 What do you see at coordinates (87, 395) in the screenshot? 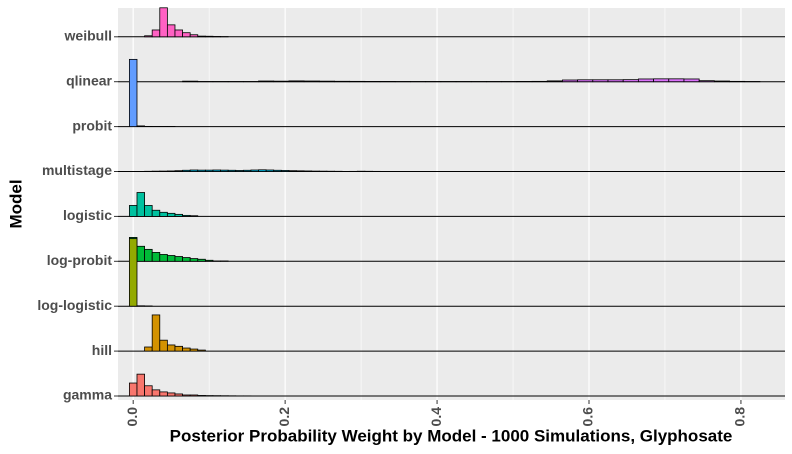
I see `y-tick-label: gamma` at bounding box center [87, 395].